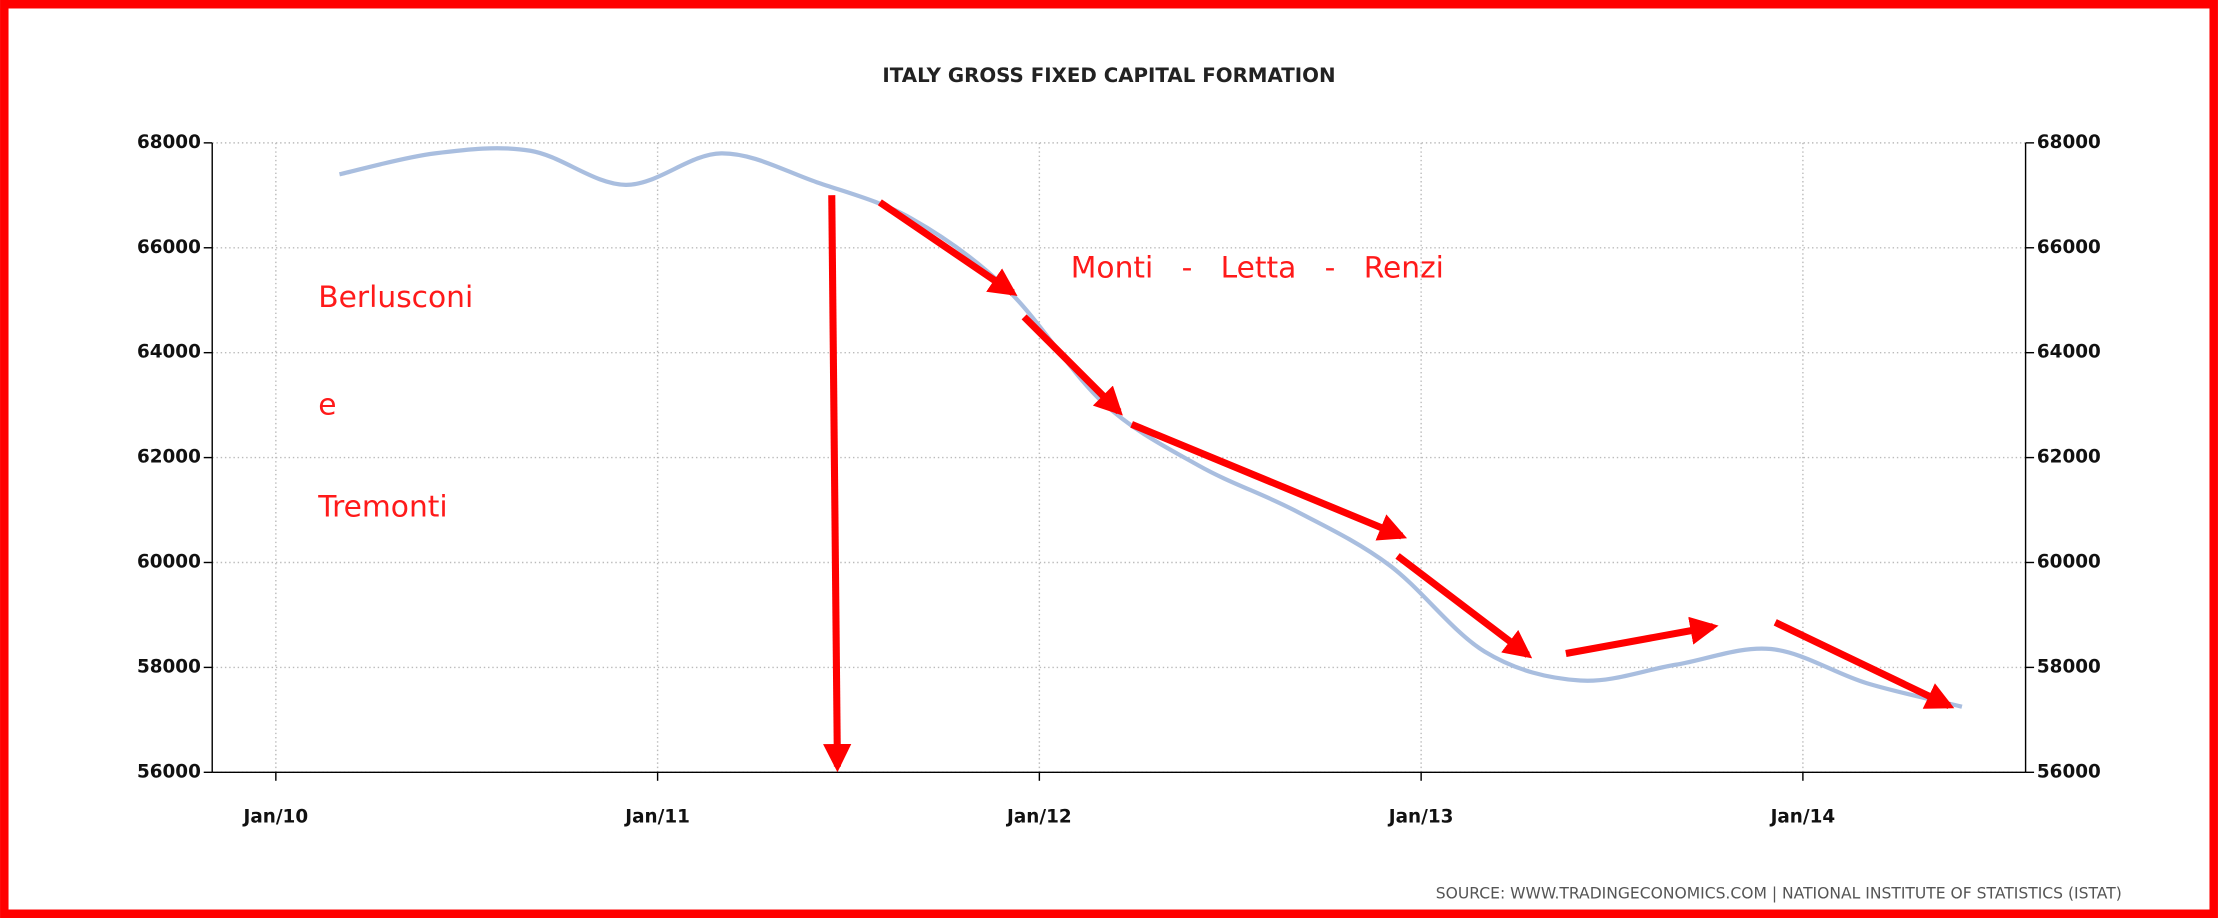  What do you see at coordinates (2069, 666) in the screenshot?
I see `y2-tick-label: 58000` at bounding box center [2069, 666].